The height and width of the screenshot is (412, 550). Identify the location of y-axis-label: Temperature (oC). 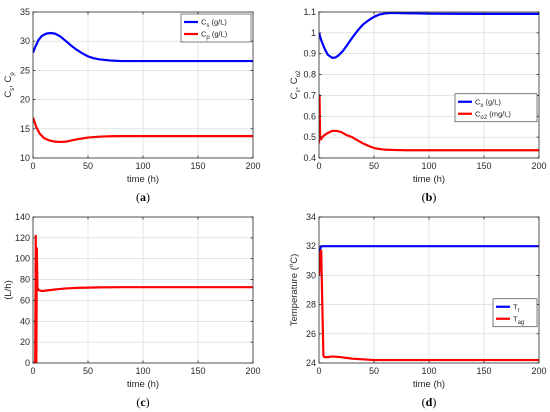
(294, 290).